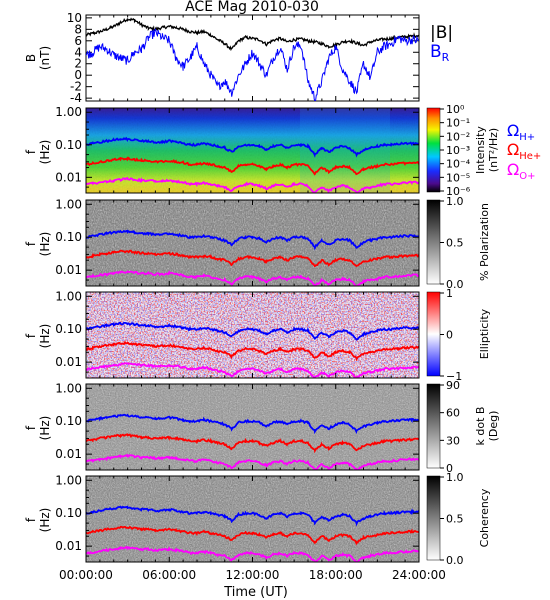  Describe the element at coordinates (419, 575) in the screenshot. I see `x-tick-label: 24:00:00` at that location.